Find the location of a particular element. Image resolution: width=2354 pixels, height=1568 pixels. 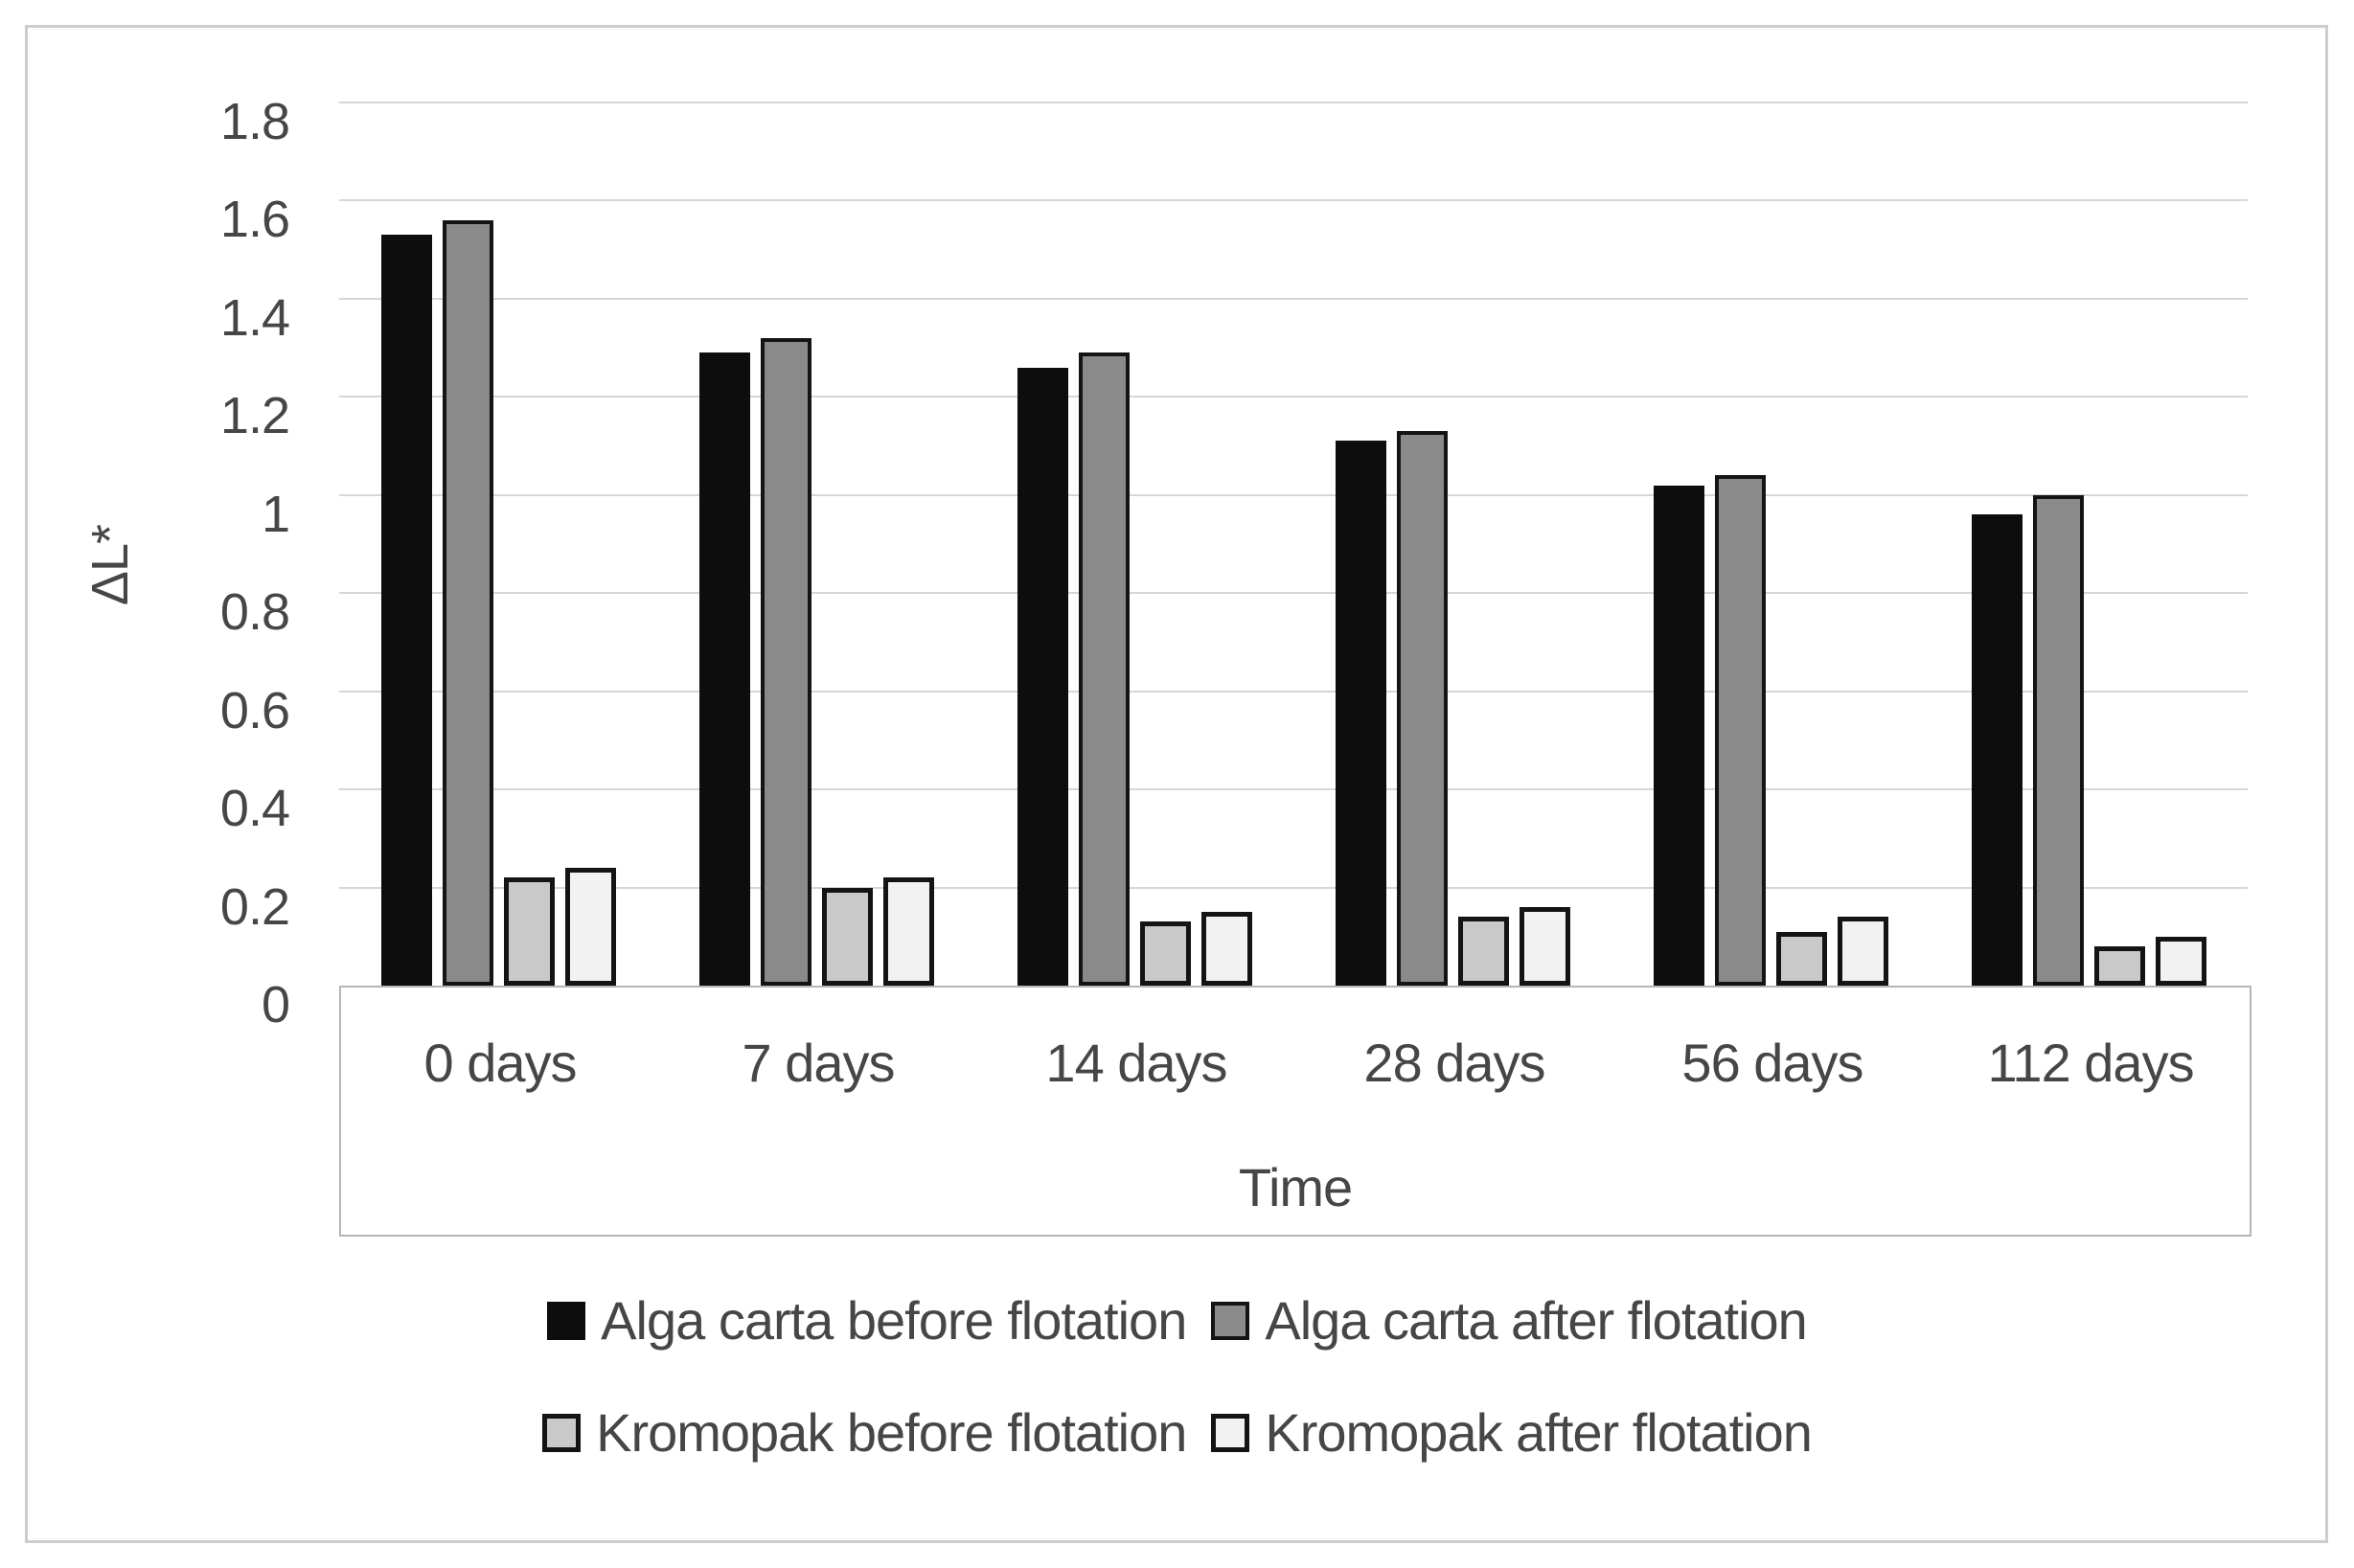

legend-label: Alga carta after flotation is located at coordinates (1536, 1320).